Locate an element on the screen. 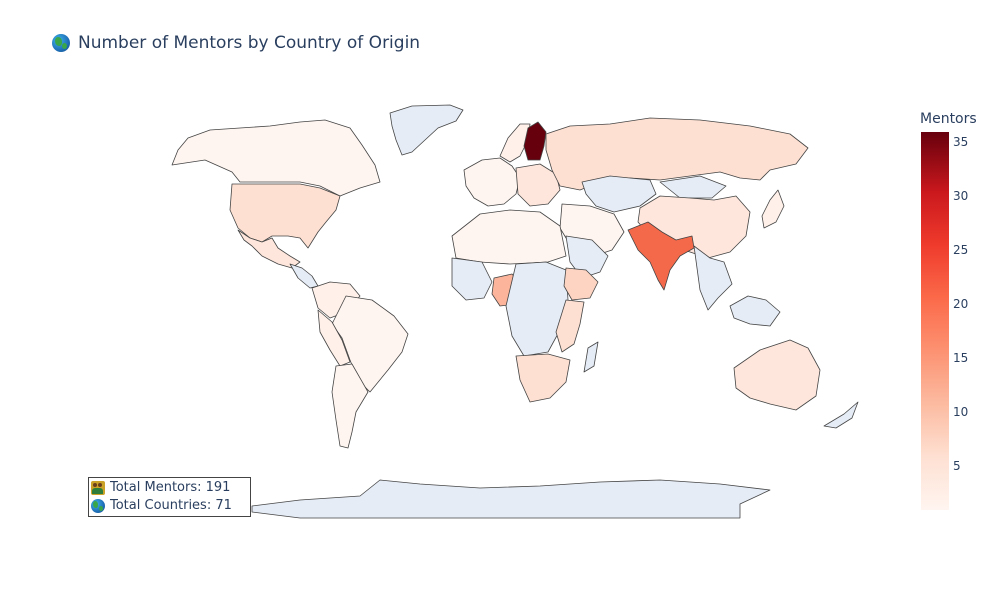 This screenshot has height=600, width=1000. chart-title: Number of Mentors by Country of Origin is located at coordinates (236, 43).